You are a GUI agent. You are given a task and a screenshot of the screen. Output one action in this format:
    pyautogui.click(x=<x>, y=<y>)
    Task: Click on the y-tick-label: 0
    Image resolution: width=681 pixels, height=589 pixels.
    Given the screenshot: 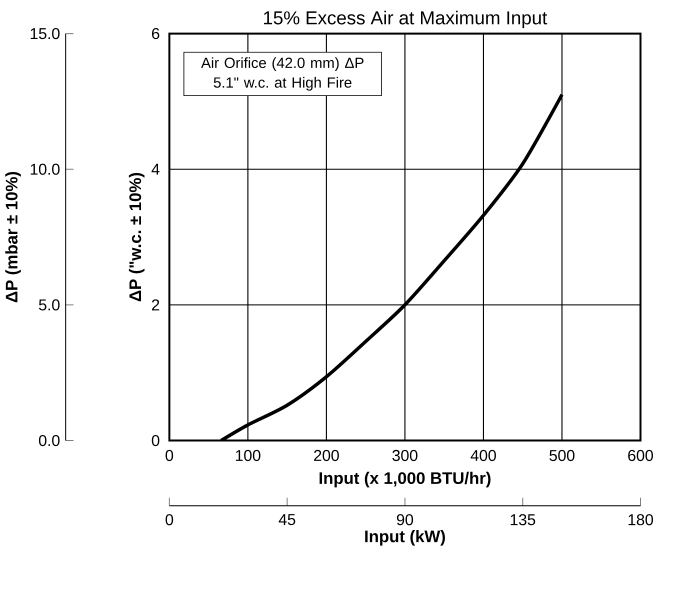 What is the action you would take?
    pyautogui.click(x=156, y=440)
    